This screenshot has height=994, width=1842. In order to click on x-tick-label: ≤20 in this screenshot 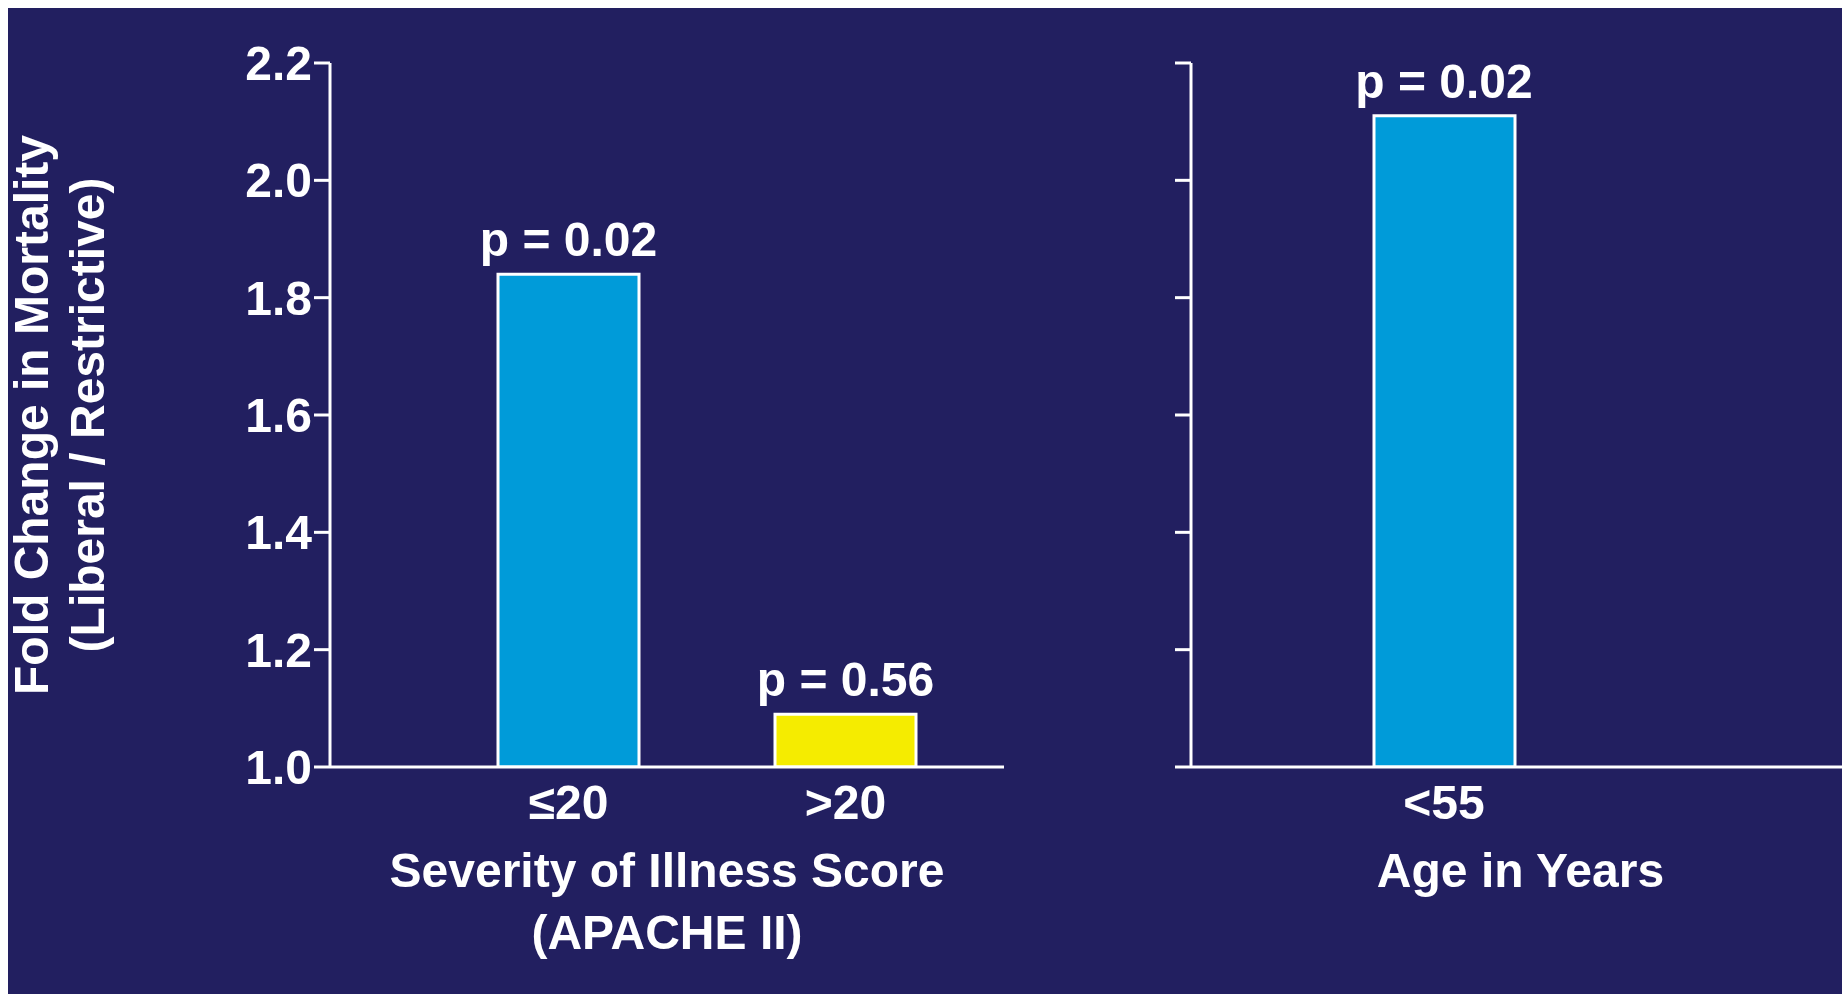, I will do `click(568, 803)`.